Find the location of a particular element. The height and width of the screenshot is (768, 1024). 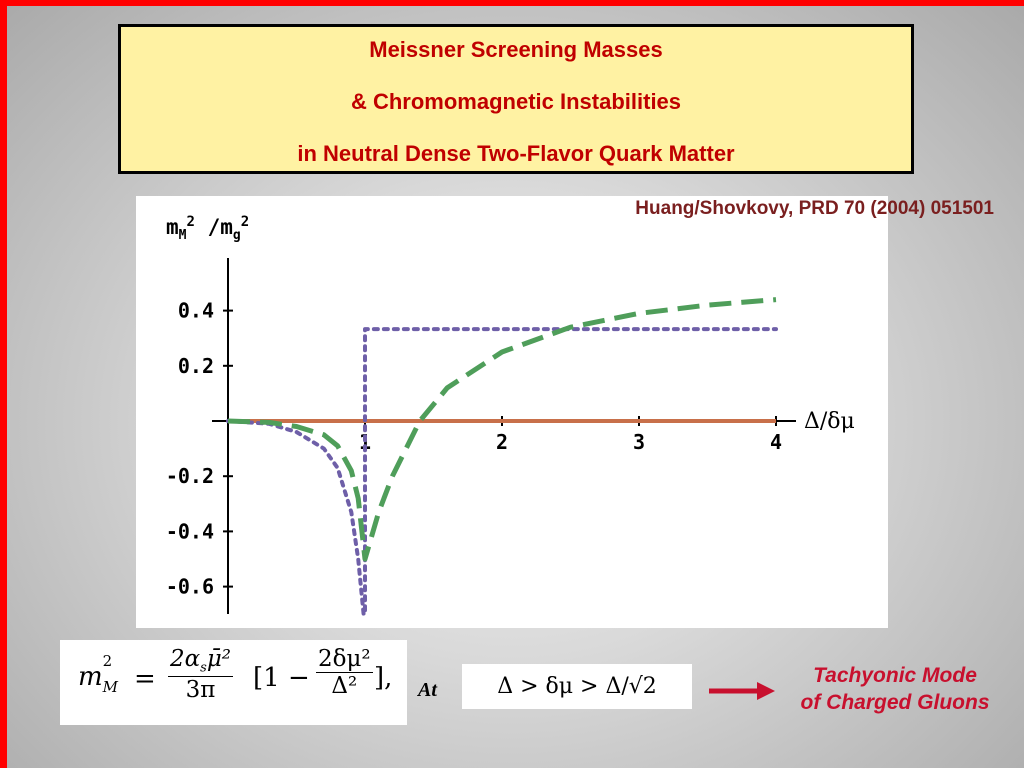

x-axis-label: Δ/δμ is located at coordinates (829, 421).